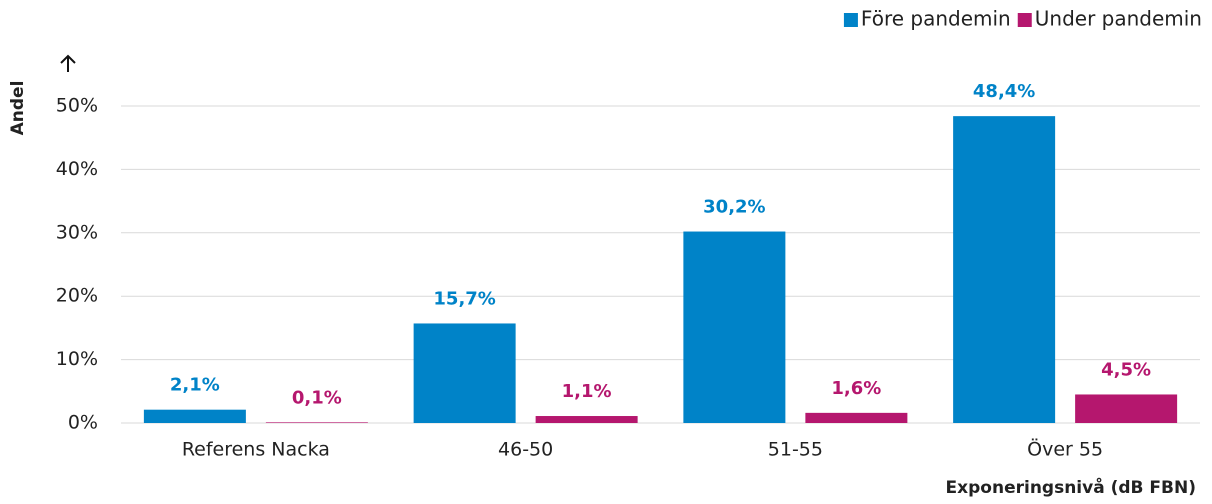 The image size is (1212, 504). Describe the element at coordinates (525, 450) in the screenshot. I see `x-tick-label: 46-50` at that location.